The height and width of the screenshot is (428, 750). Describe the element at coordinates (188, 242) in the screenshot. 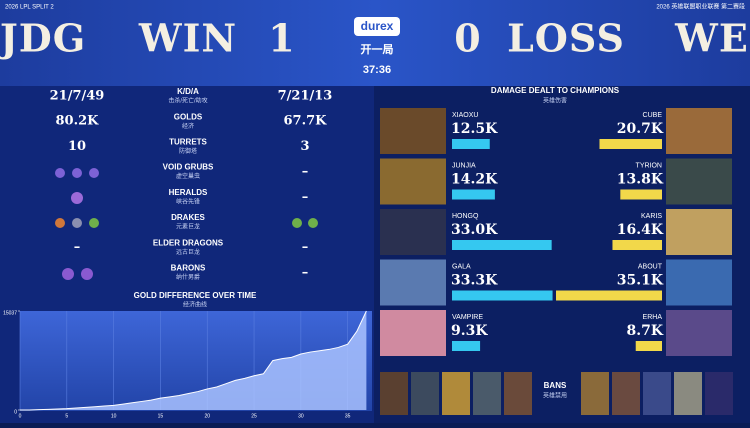

I see `stat-label: ELDER DRAGONS` at that location.